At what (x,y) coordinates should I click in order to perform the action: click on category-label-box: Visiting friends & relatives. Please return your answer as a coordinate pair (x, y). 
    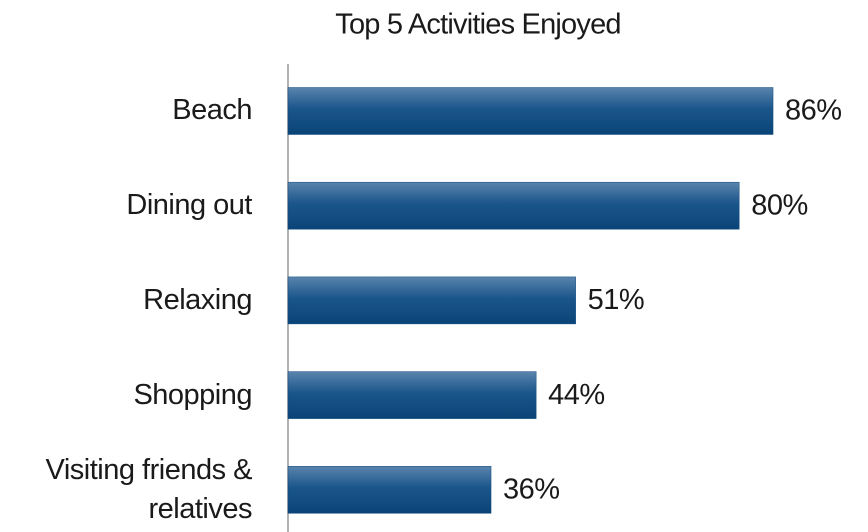
    Looking at the image, I should click on (148, 489).